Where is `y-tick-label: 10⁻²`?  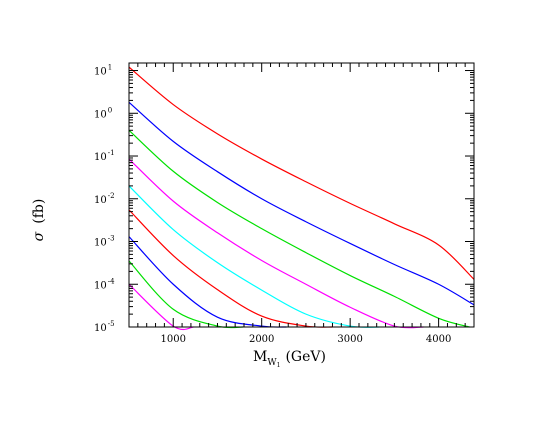 y-tick-label: 10⁻² is located at coordinates (104, 199).